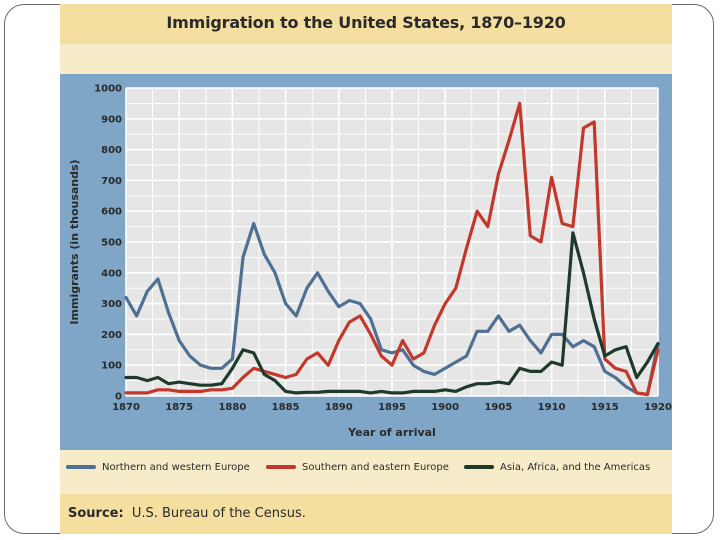 This screenshot has height=540, width=720. What do you see at coordinates (108, 89) in the screenshot?
I see `y-tick-label: 1000` at bounding box center [108, 89].